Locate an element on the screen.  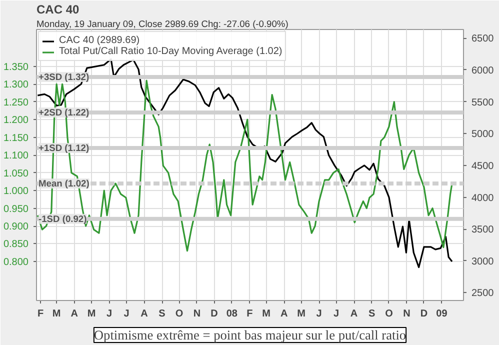
y2-tick-label: 4000 is located at coordinates (483, 198).